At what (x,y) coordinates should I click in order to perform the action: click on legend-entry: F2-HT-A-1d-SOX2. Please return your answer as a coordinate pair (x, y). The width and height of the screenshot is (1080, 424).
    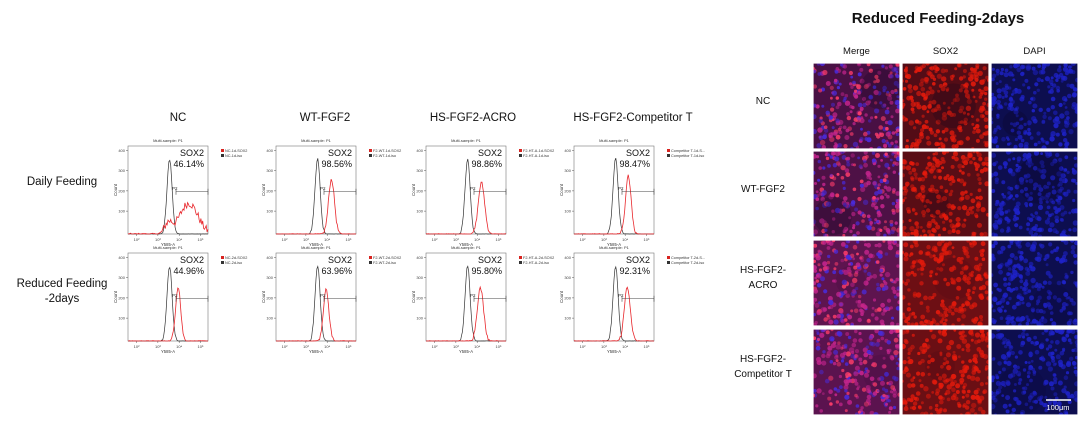
    Looking at the image, I should click on (538, 151).